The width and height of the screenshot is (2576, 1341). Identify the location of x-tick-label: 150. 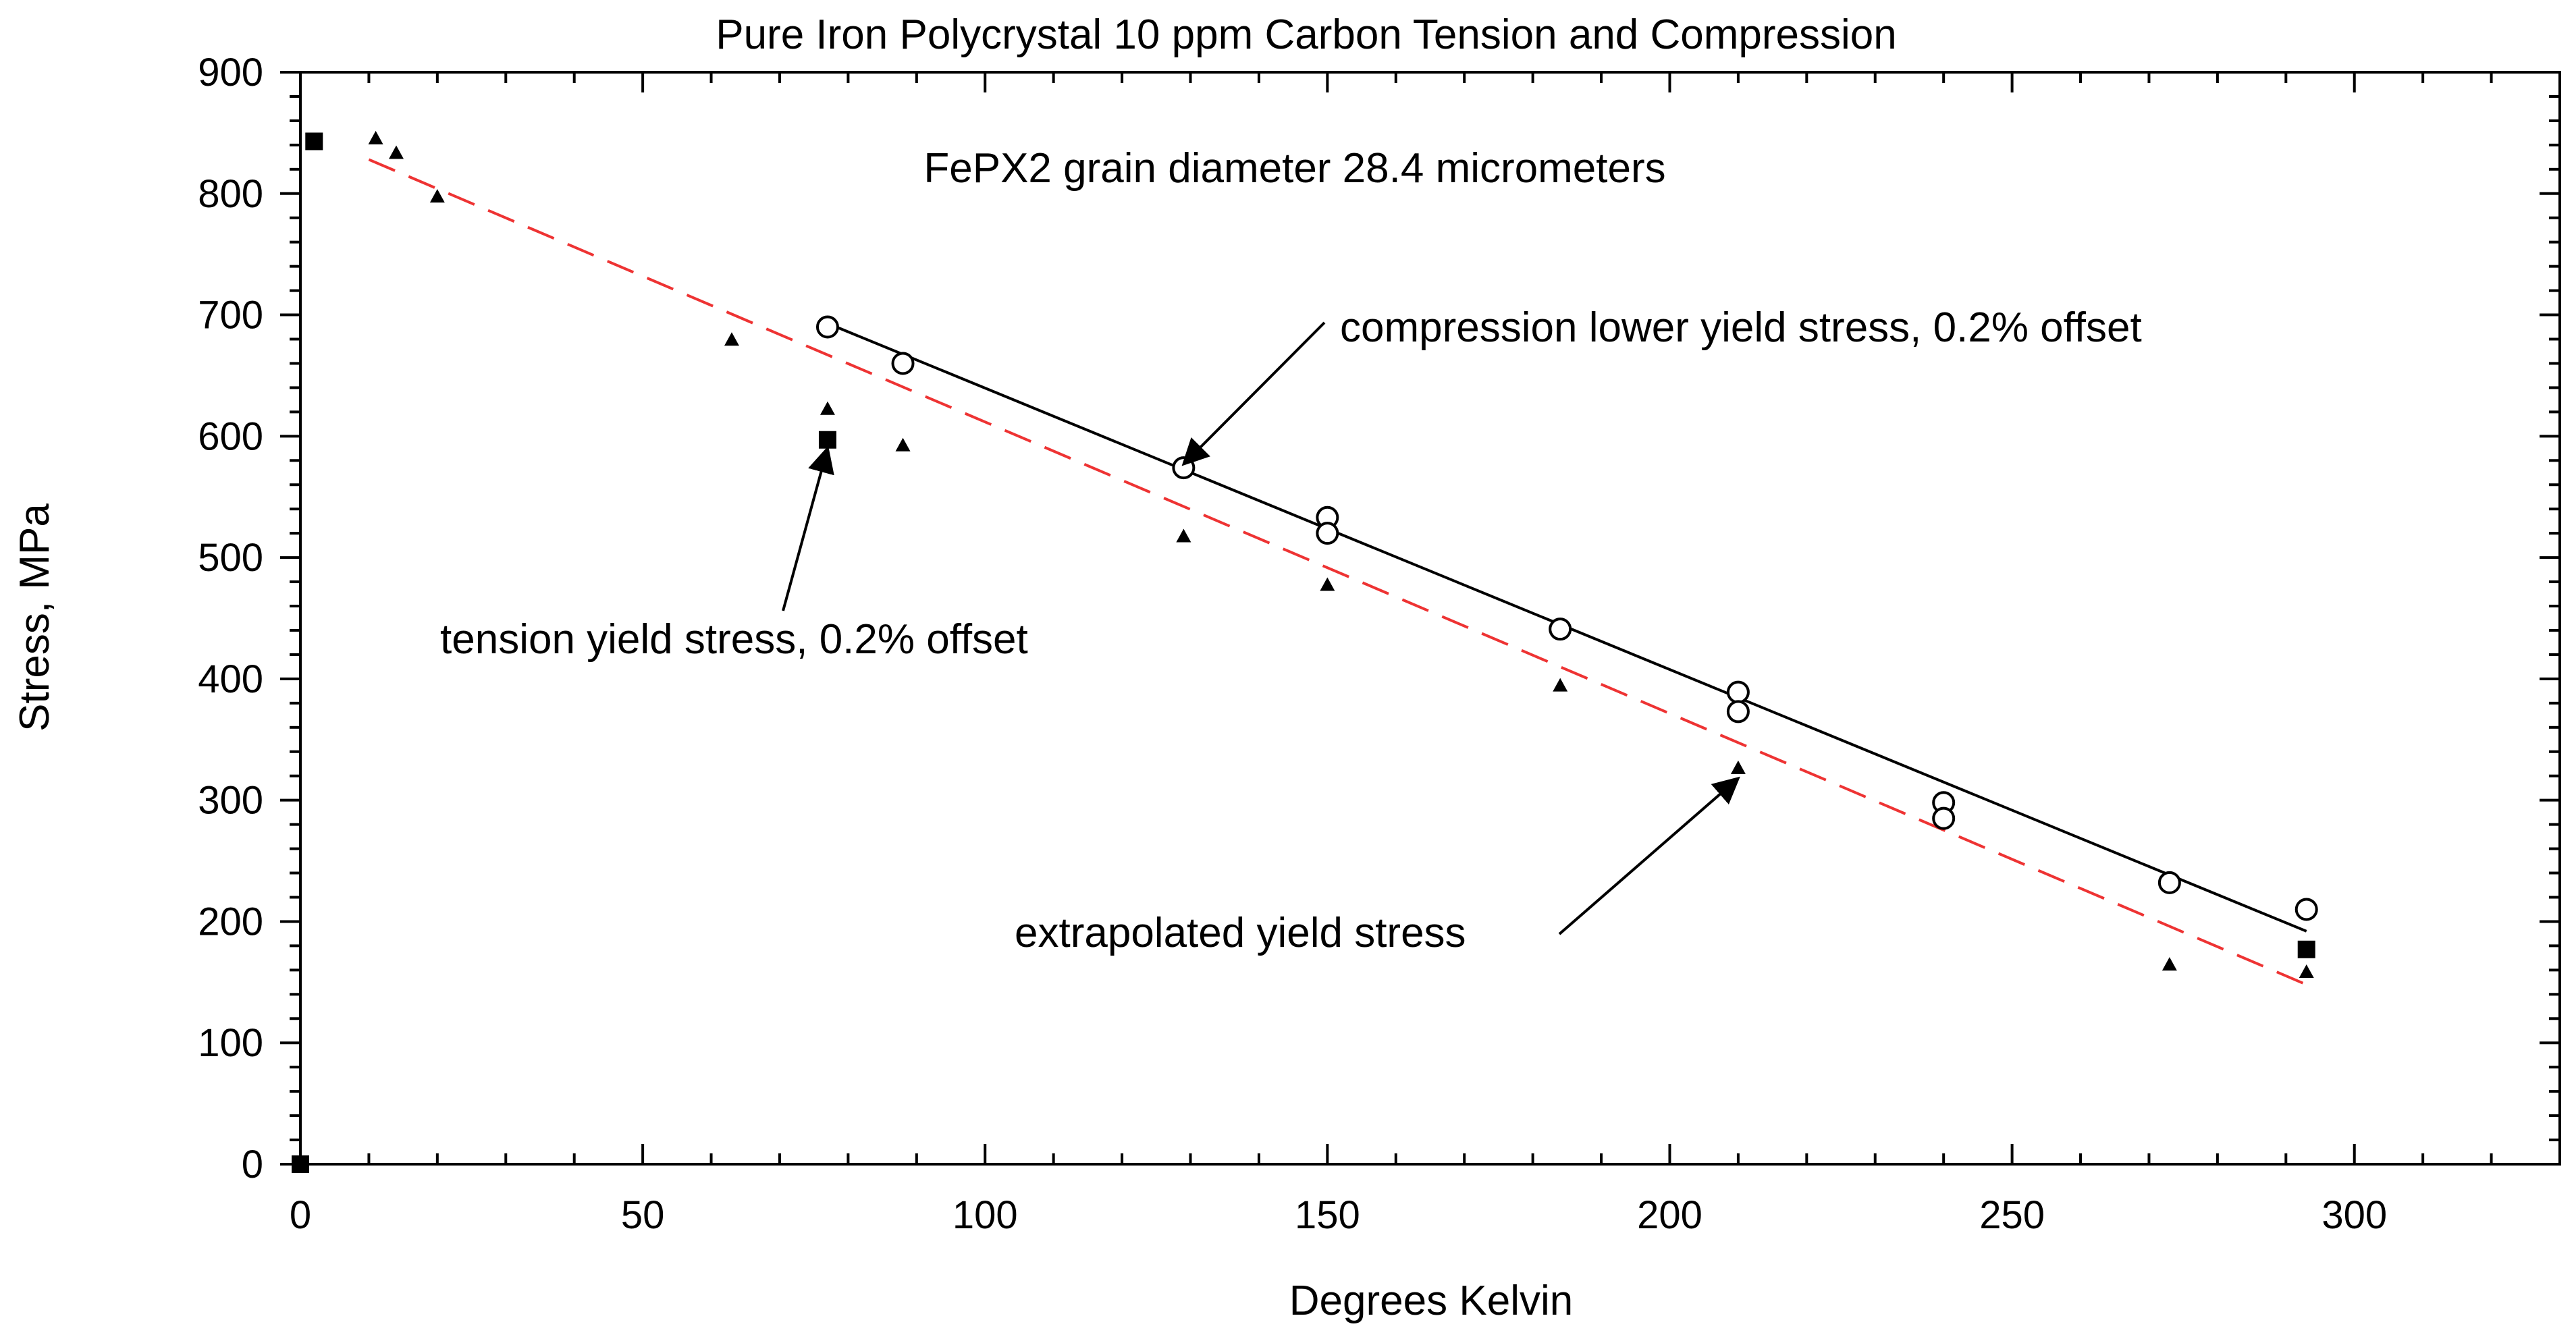
(1328, 1215).